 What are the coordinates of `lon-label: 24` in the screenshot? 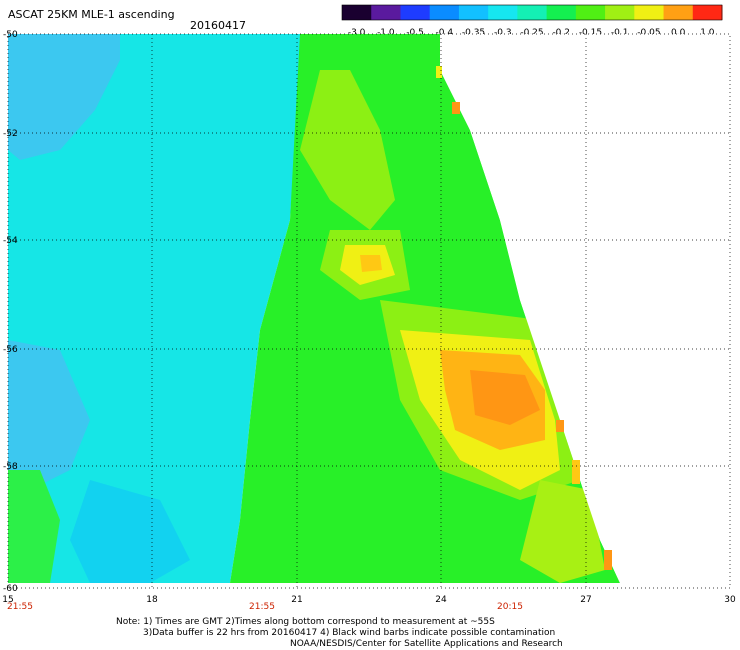 It's located at (441, 600).